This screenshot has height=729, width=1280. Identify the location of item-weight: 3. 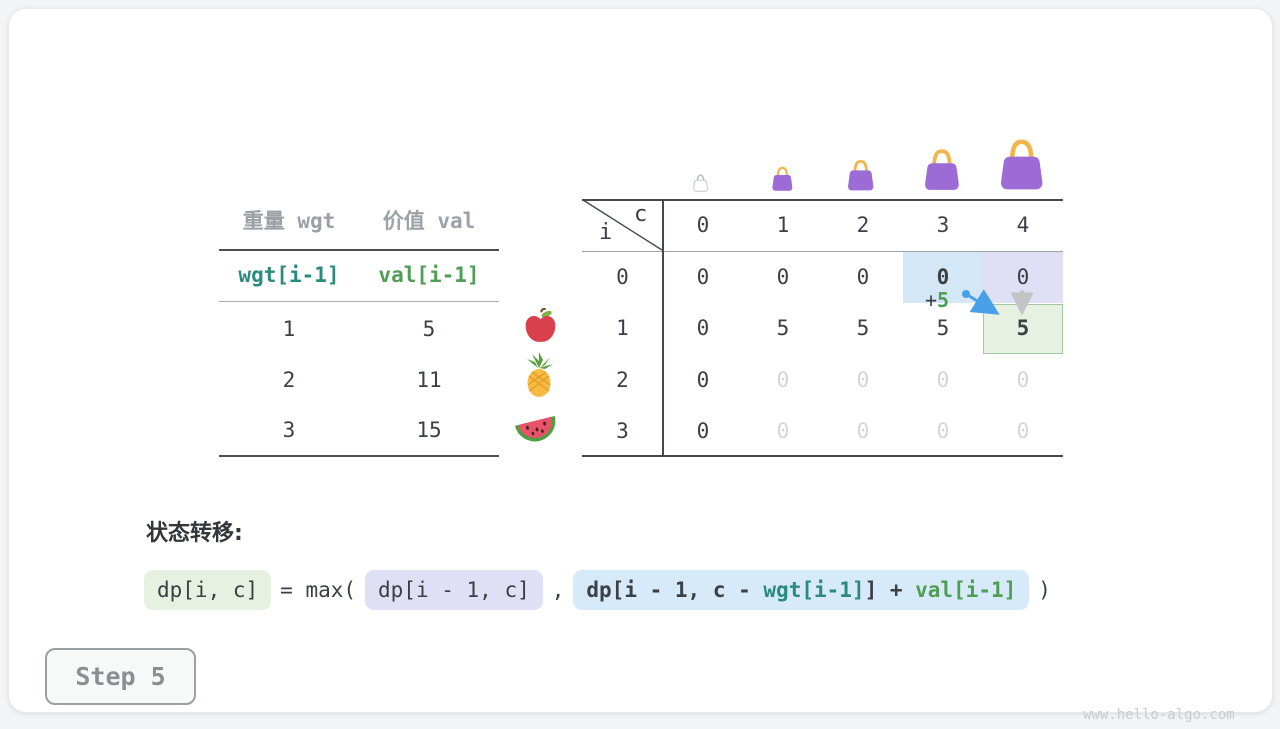
(289, 430).